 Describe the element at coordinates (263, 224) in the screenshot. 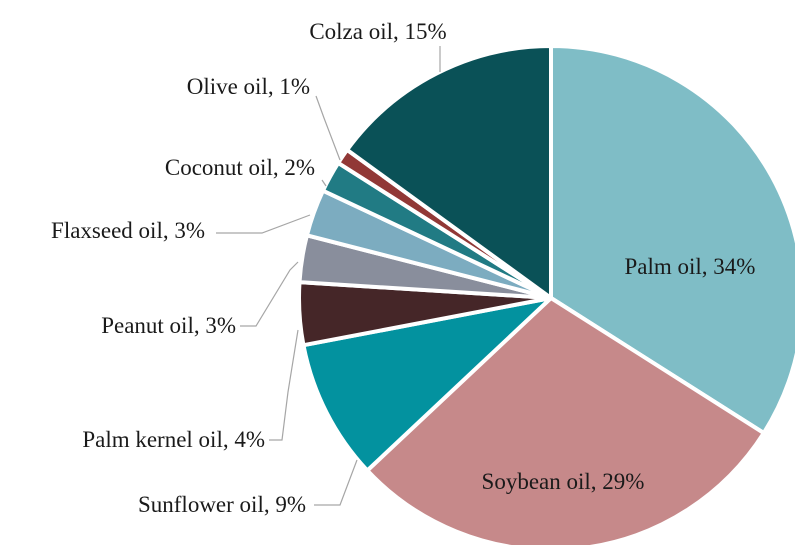

I see `leader-line-flaxseed-oil` at that location.